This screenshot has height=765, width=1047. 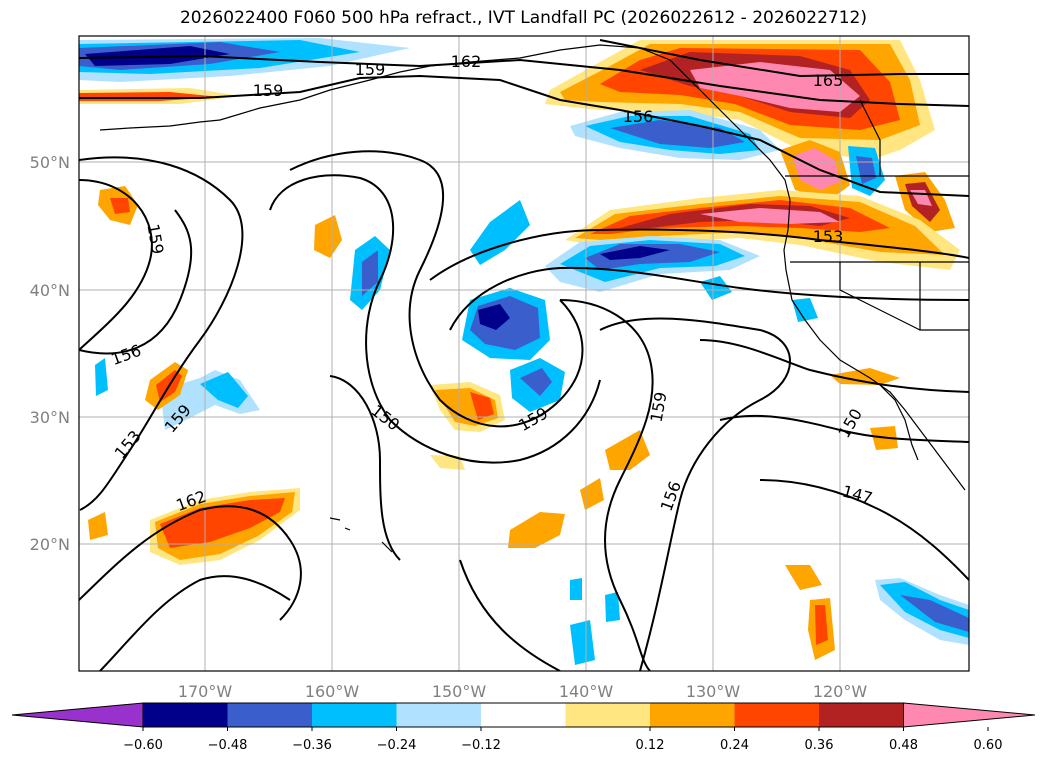 What do you see at coordinates (716, 288) in the screenshot?
I see `shade-blue-130w` at bounding box center [716, 288].